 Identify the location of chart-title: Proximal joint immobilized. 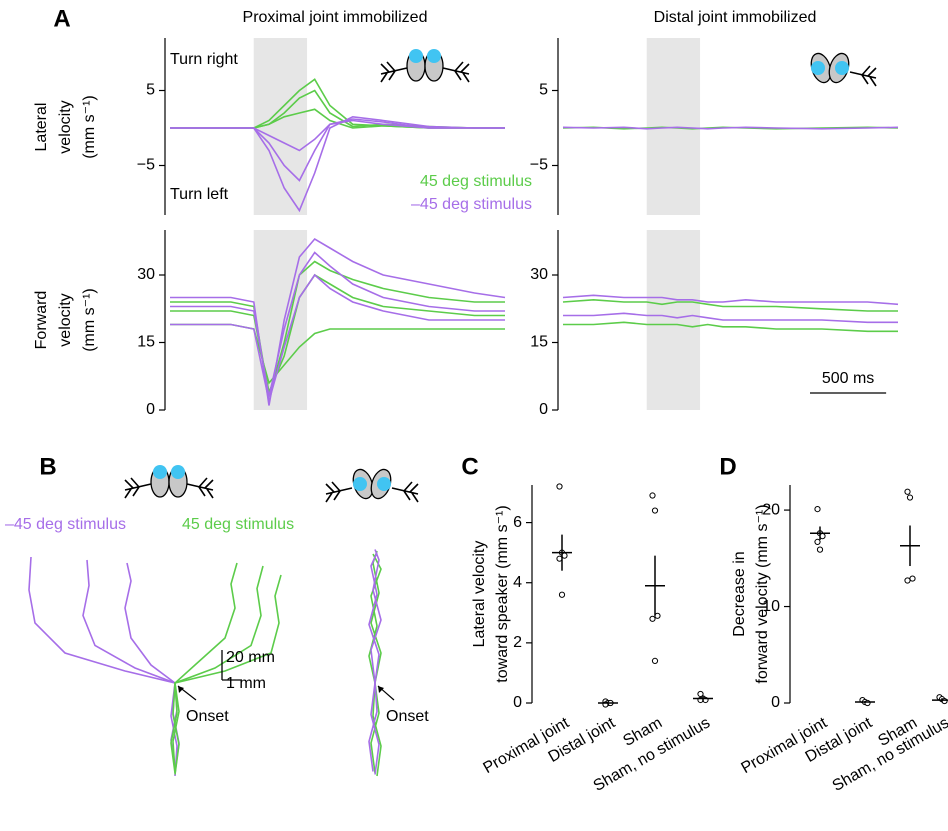
(335, 17).